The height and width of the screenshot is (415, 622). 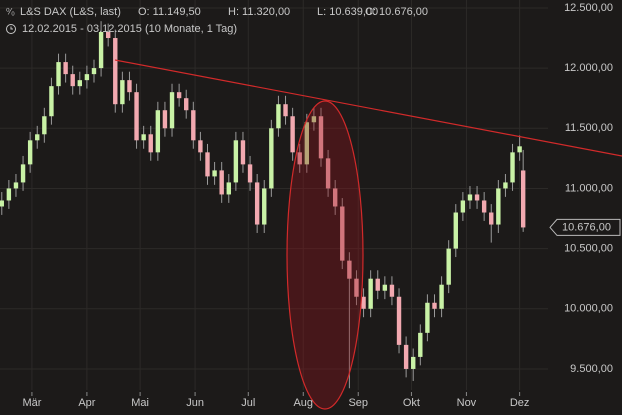 What do you see at coordinates (169, 12) in the screenshot?
I see `open: O: 11.149,50` at bounding box center [169, 12].